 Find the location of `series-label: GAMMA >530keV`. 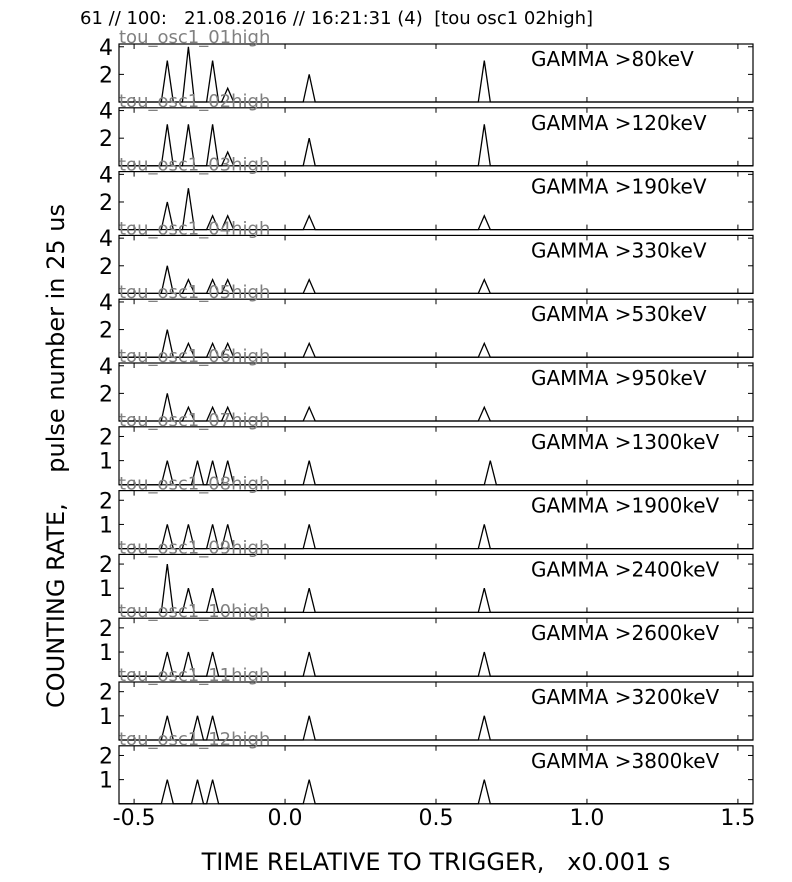

series-label: GAMMA >530keV is located at coordinates (619, 314).